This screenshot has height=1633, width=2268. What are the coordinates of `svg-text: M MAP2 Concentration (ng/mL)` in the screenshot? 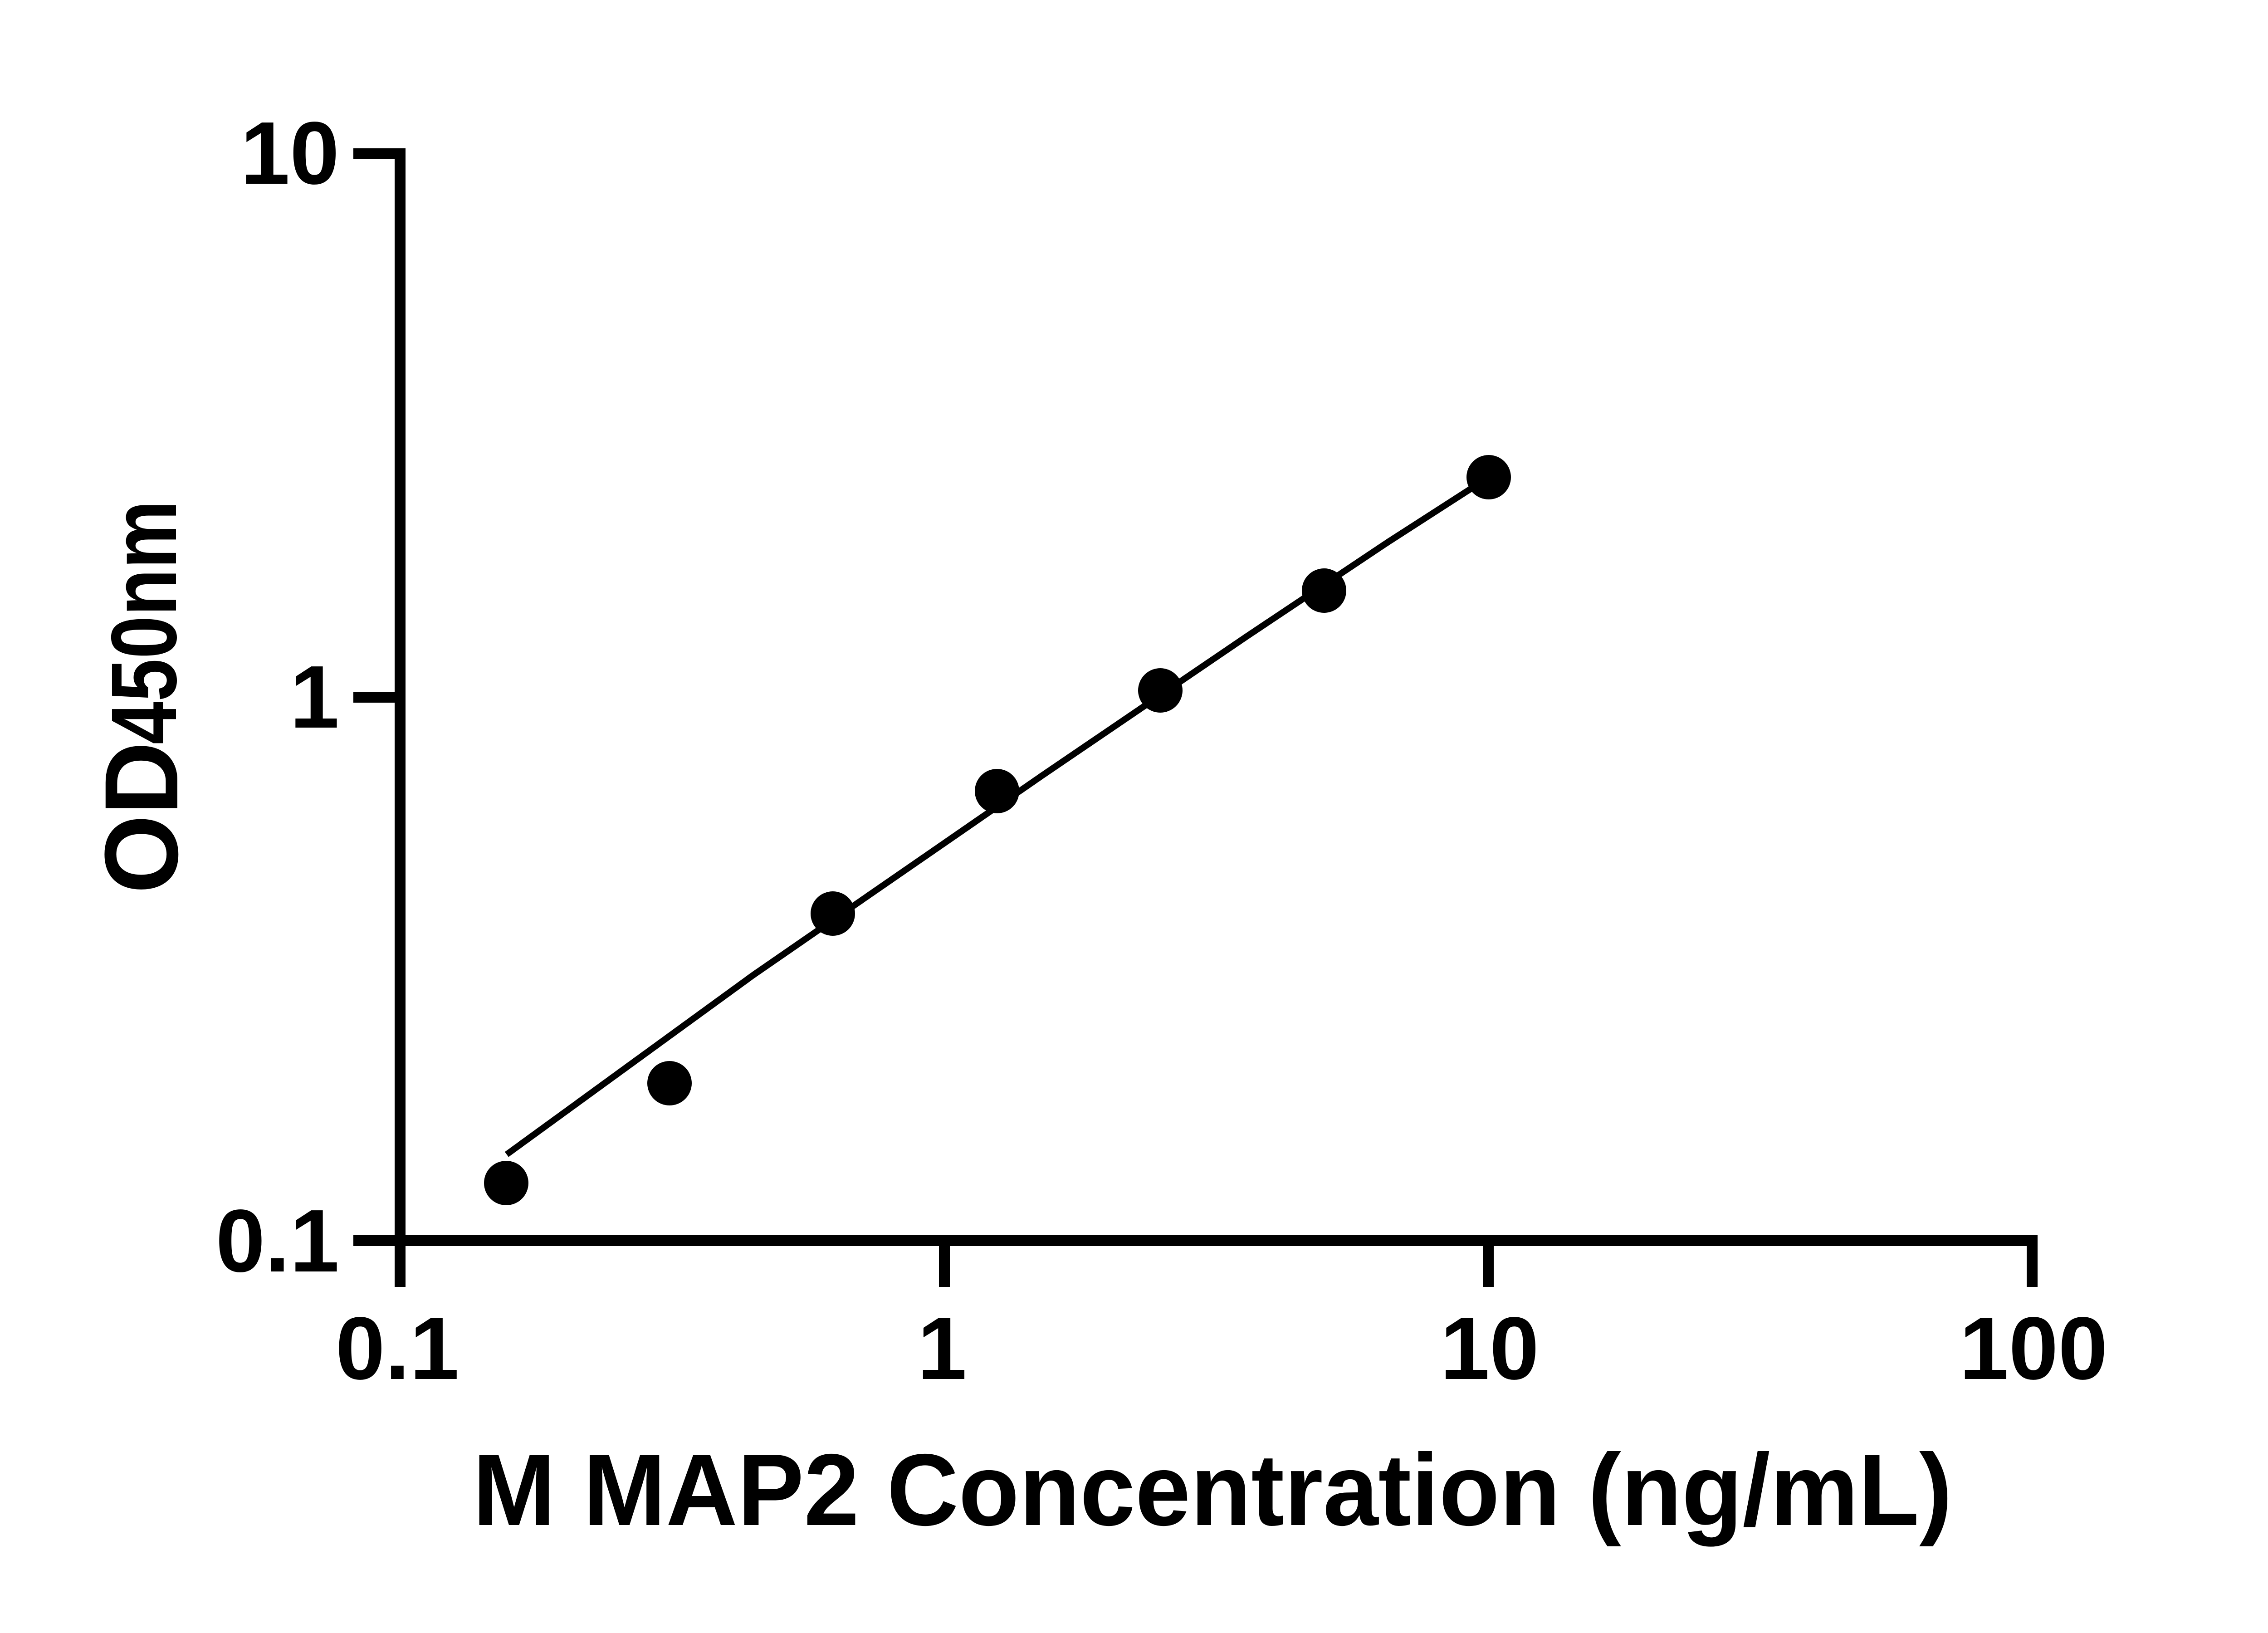 It's located at (1213, 1490).